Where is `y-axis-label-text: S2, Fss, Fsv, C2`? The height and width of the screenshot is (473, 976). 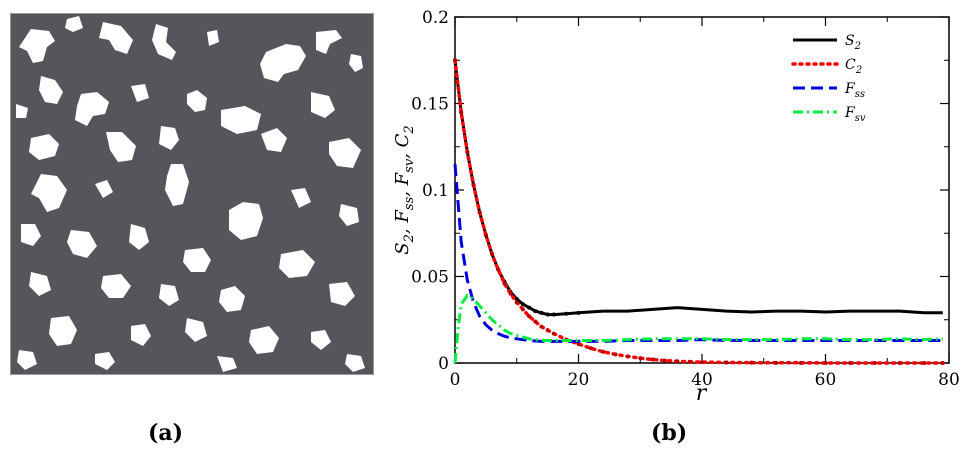
y-axis-label-text: S2, Fss, Fsv, C2 is located at coordinates (406, 189).